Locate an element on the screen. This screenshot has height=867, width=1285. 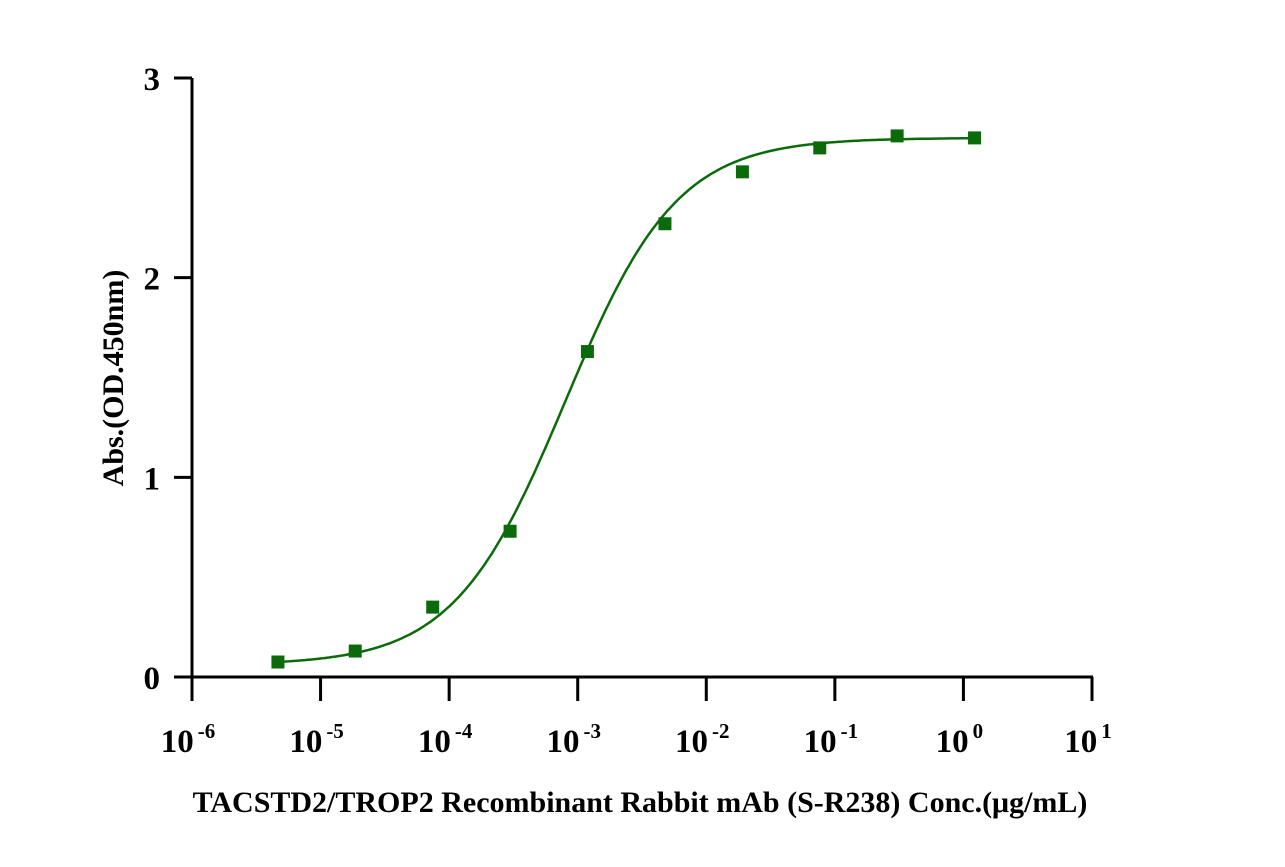
x-tick-label: 10 1 is located at coordinates (1088, 739).